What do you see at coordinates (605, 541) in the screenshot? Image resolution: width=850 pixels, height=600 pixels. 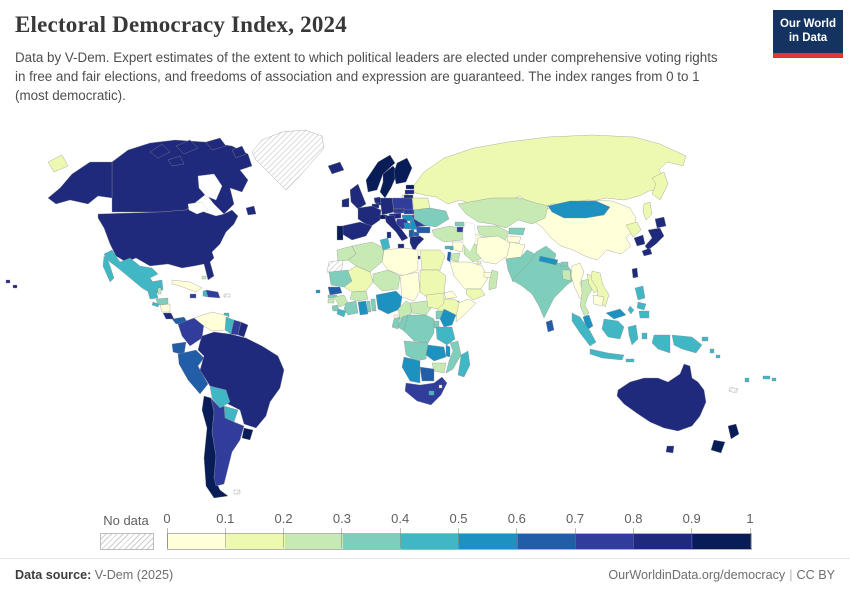 I see `legend-bin-0.7-0.8` at bounding box center [605, 541].